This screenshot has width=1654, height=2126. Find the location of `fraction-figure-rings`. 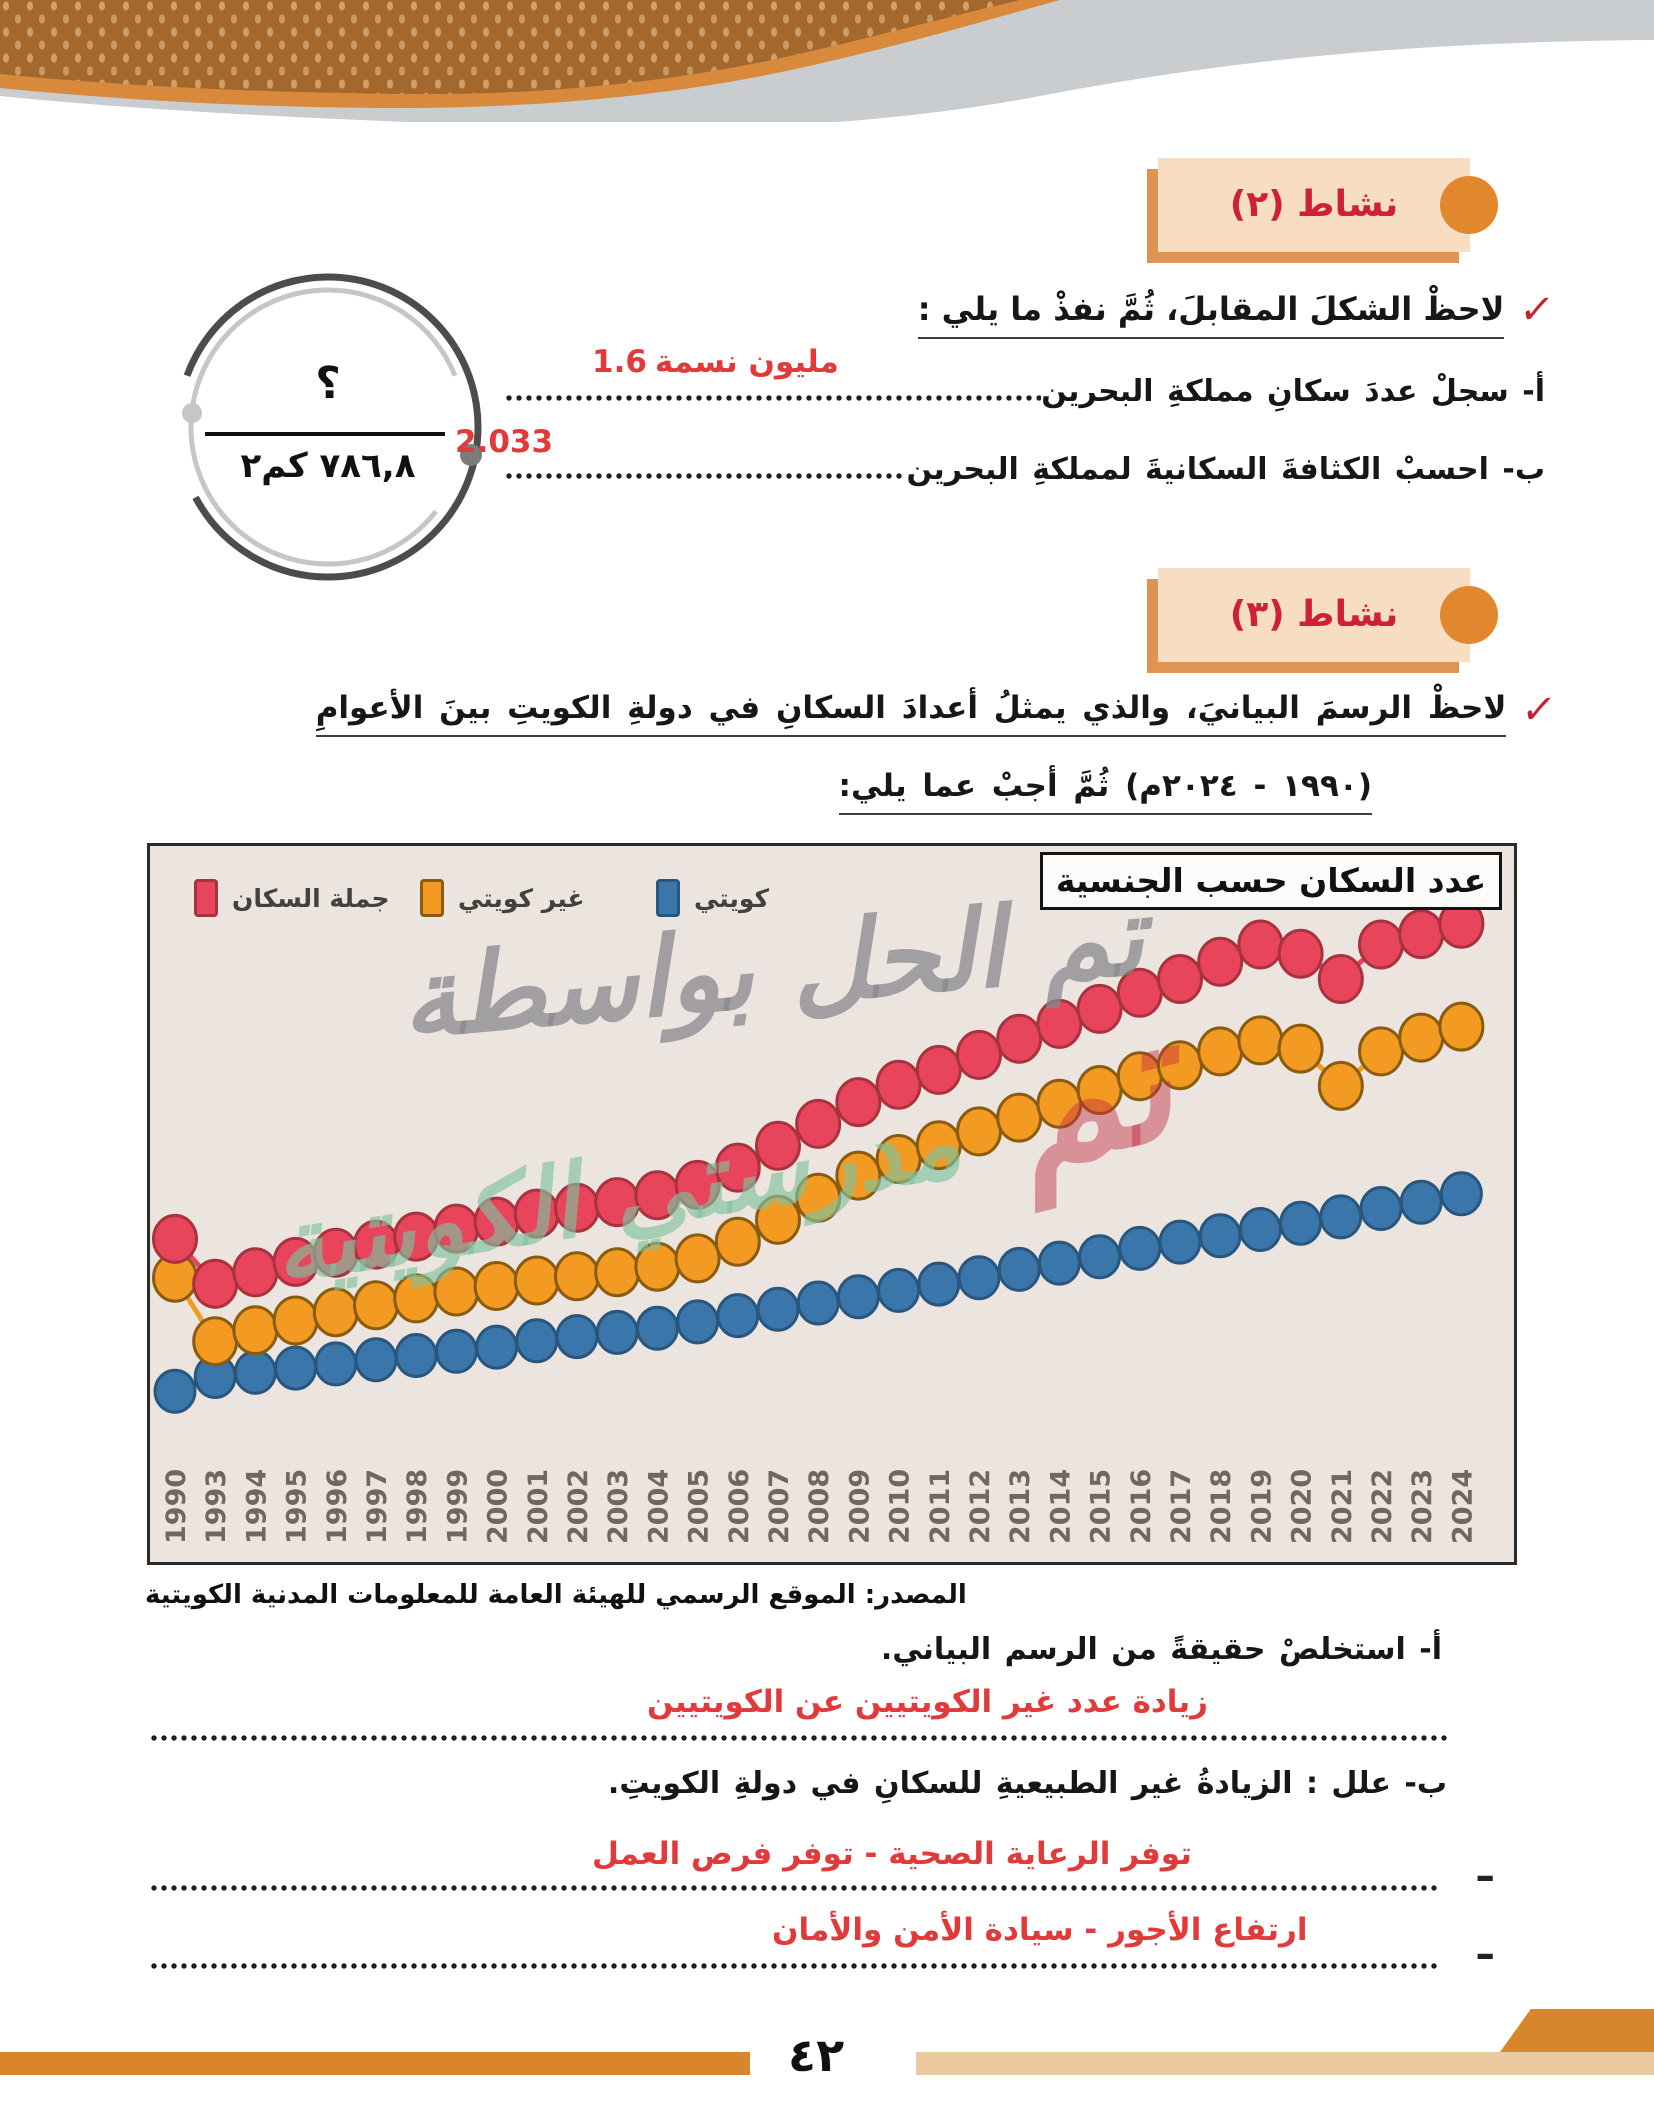

fraction-figure-rings is located at coordinates (328, 427).